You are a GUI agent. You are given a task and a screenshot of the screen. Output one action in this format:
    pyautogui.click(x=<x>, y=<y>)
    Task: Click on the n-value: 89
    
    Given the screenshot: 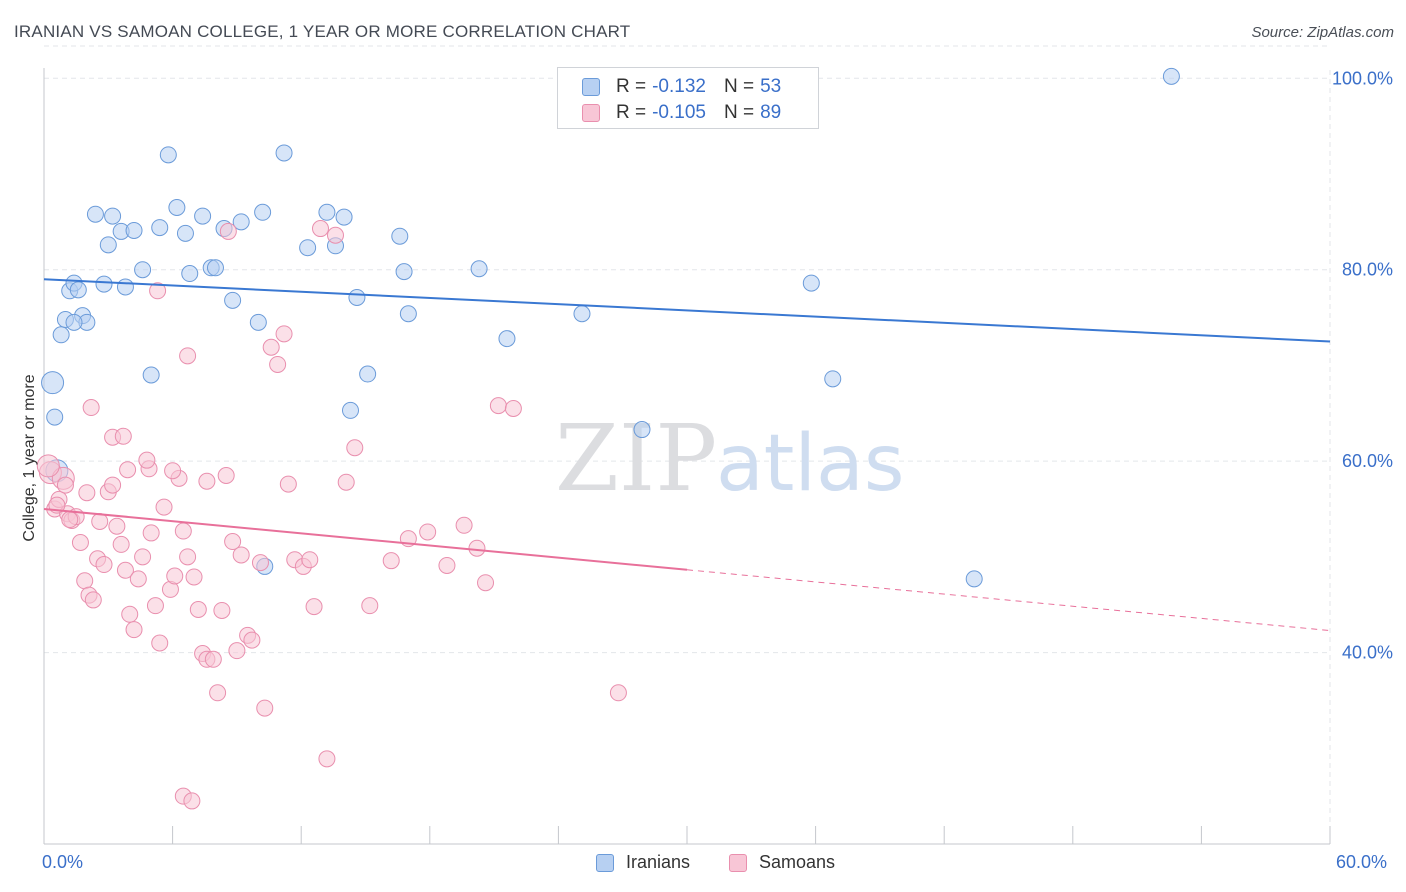 What is the action you would take?
    pyautogui.click(x=771, y=112)
    